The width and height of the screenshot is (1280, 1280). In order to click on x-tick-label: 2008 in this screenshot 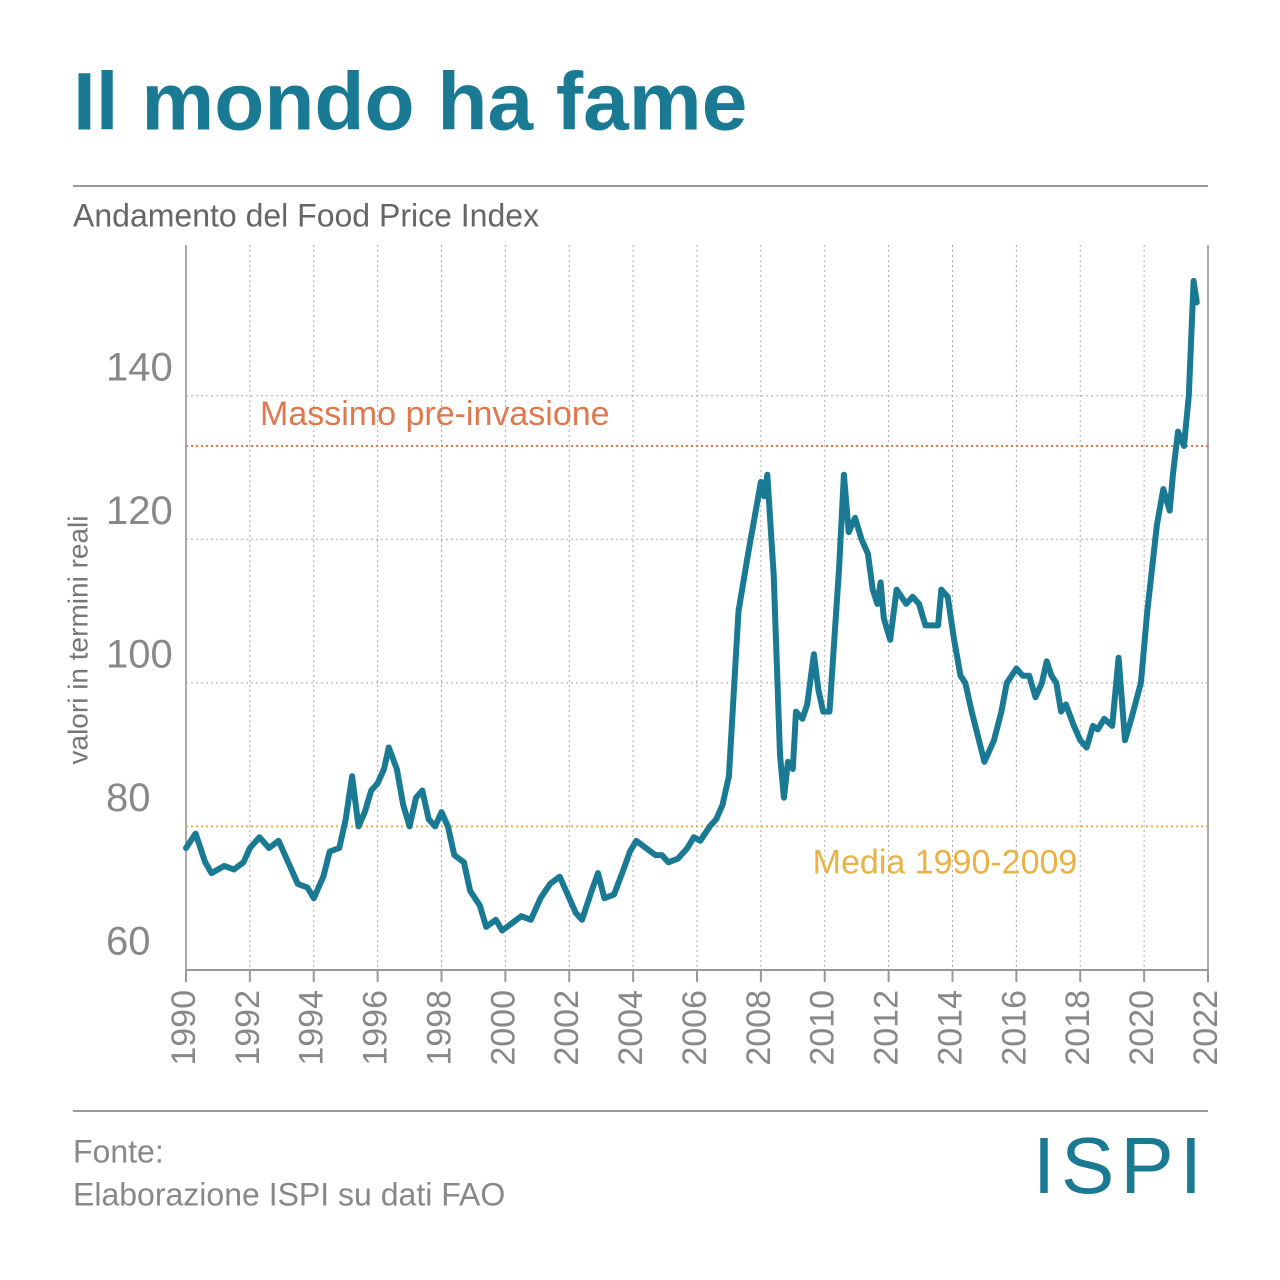, I will do `click(759, 1028)`.